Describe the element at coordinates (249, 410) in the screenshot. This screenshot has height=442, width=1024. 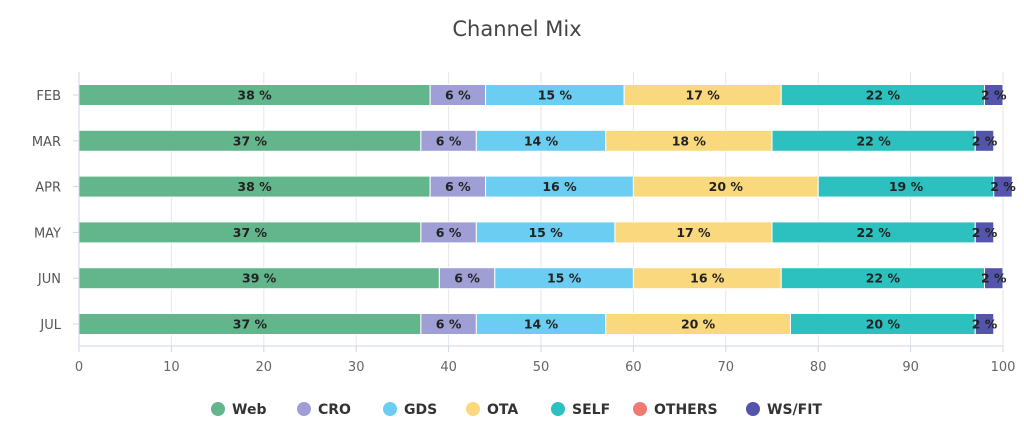
I see `legend-label: Web` at that location.